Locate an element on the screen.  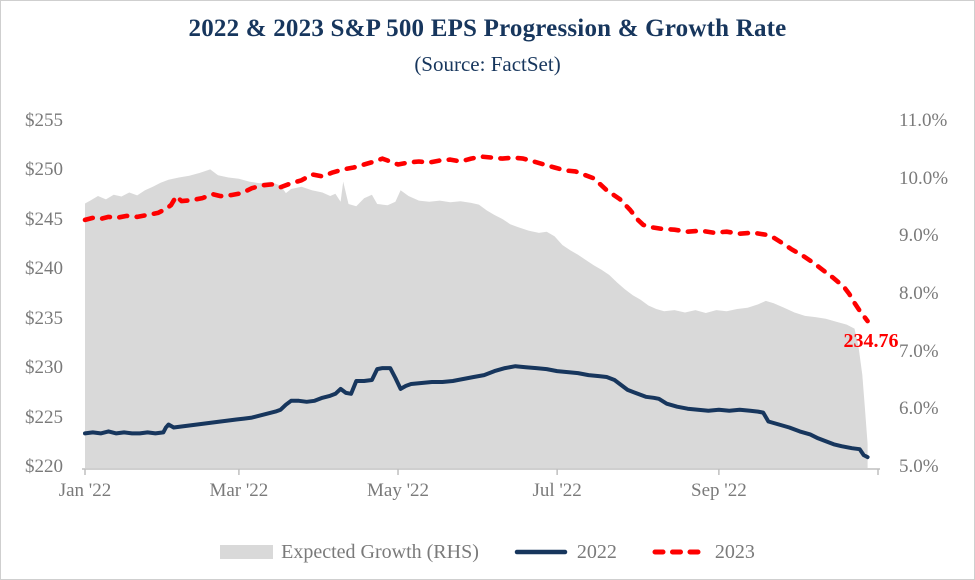
y-left-tick-label: $220 is located at coordinates (44, 466).